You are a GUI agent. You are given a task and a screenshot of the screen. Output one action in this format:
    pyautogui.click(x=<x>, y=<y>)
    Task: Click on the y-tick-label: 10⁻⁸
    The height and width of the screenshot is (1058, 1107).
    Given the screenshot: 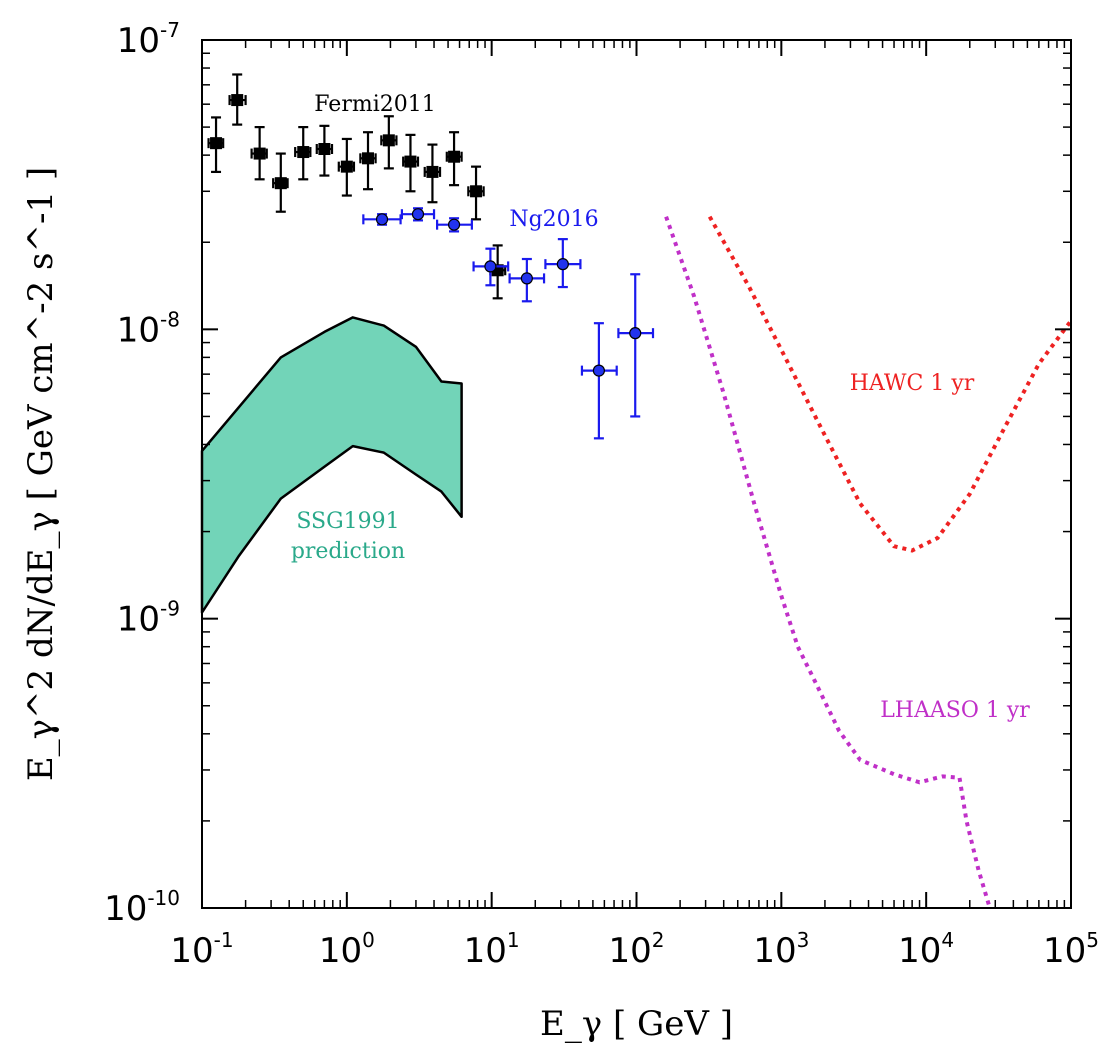 What is the action you would take?
    pyautogui.click(x=148, y=328)
    